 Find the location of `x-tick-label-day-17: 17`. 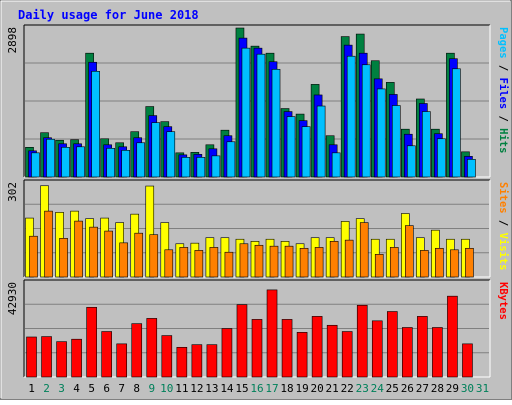

x-tick-label-day-17: 17 is located at coordinates (271, 388).